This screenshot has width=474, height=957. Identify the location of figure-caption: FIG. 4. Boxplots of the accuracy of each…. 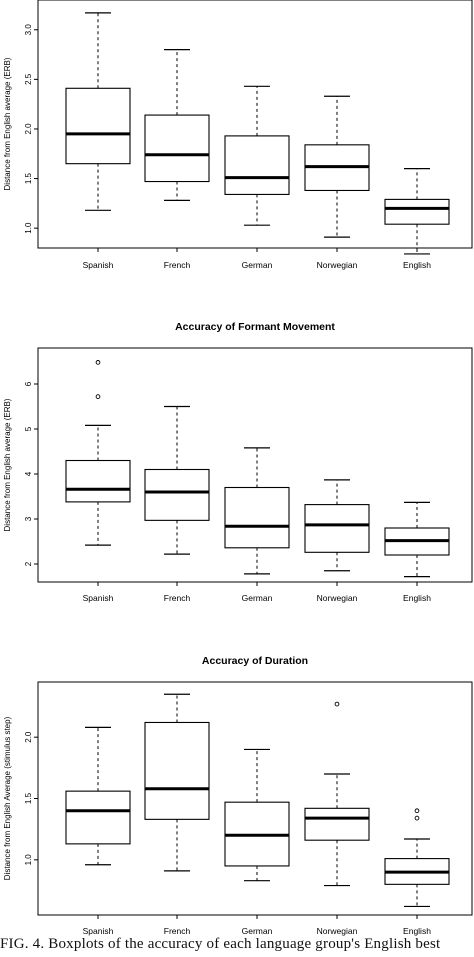
(220, 944).